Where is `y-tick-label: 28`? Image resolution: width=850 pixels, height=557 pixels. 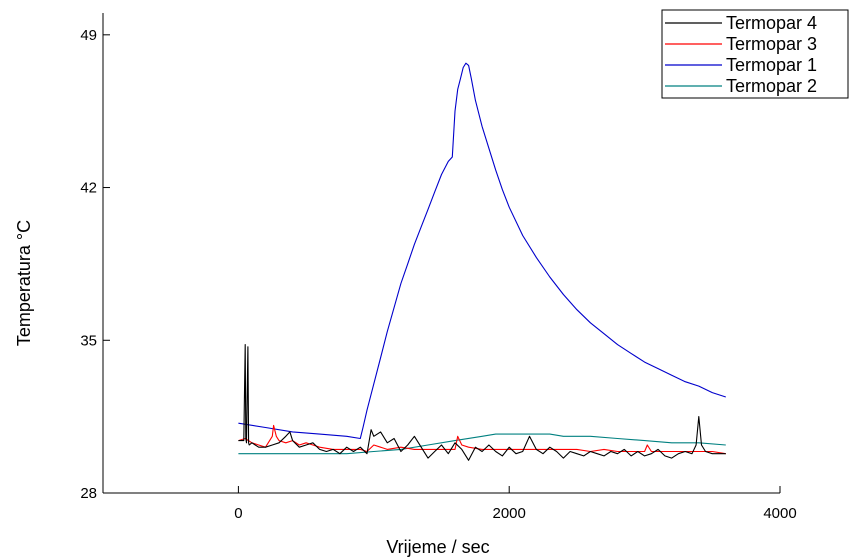 y-tick-label: 28 is located at coordinates (88, 493).